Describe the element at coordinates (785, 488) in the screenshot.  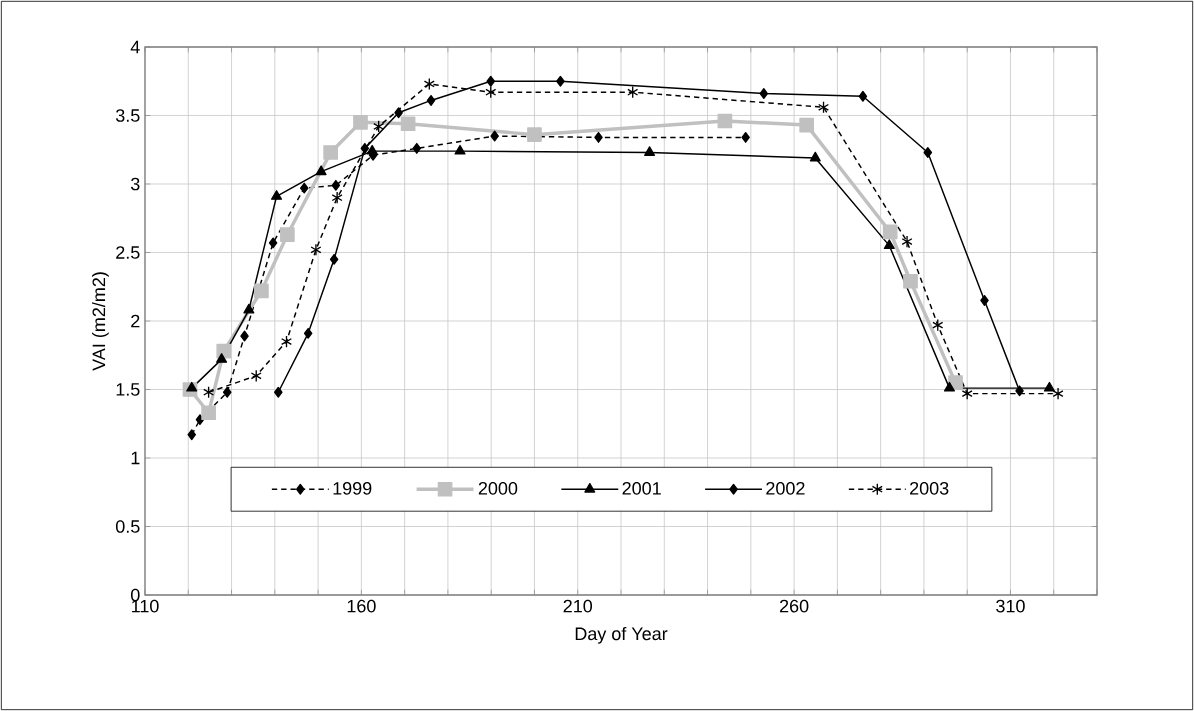
I see `legend-label: 2002` at that location.